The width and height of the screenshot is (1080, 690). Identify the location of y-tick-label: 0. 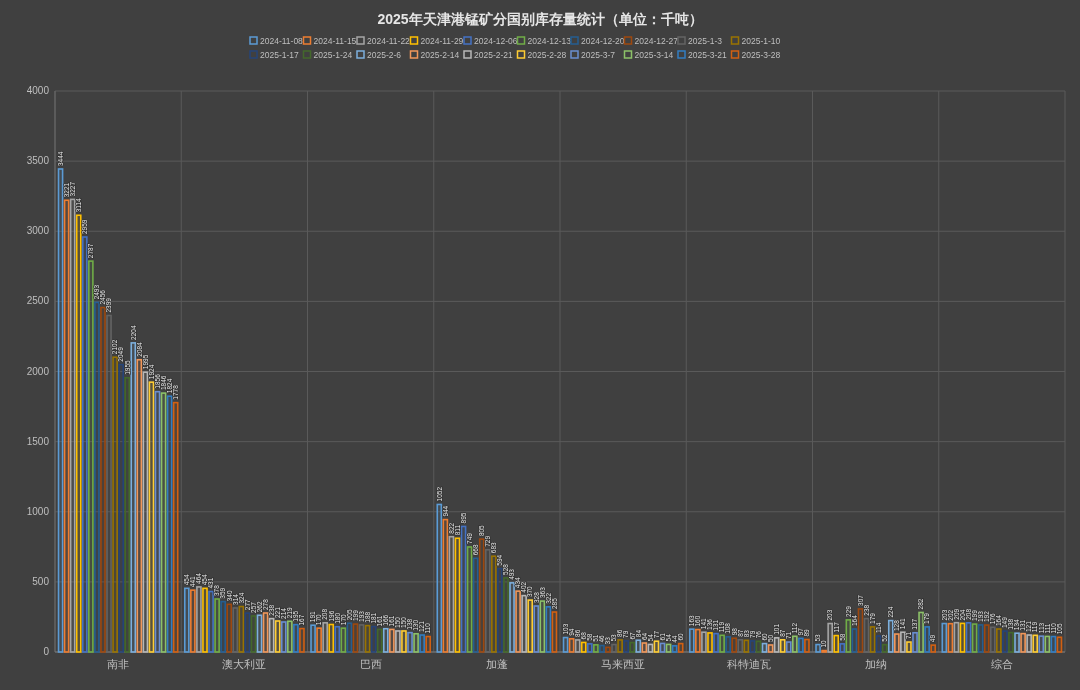
(46, 651).